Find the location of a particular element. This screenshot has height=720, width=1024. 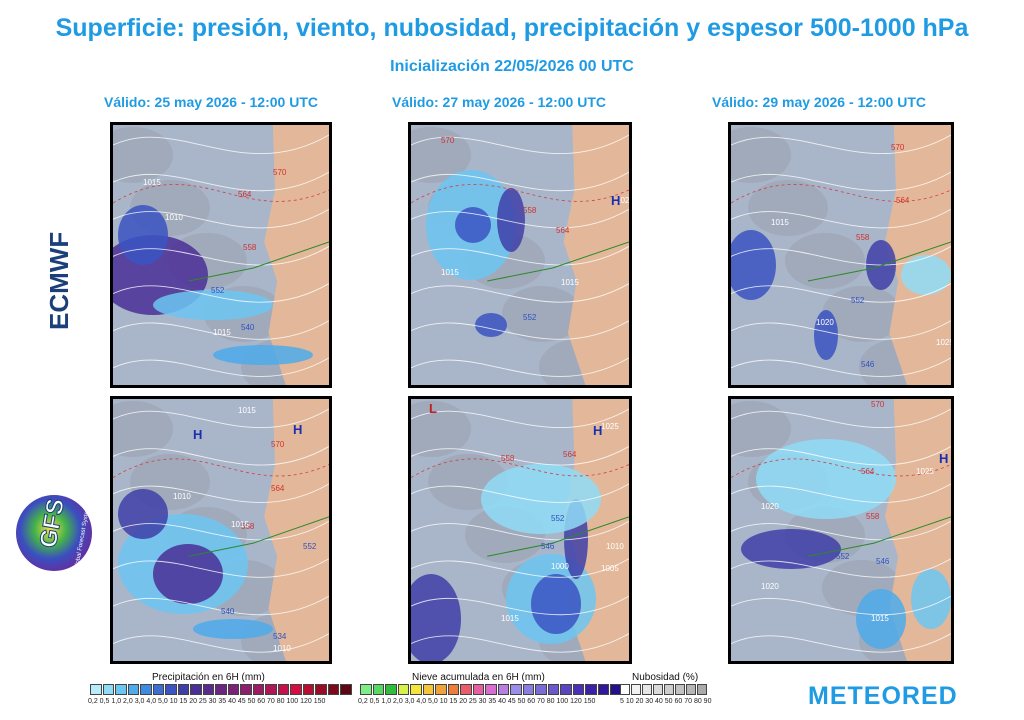

legend-snow-title: Nieve acumulada en 6H (mm) is located at coordinates (478, 677).